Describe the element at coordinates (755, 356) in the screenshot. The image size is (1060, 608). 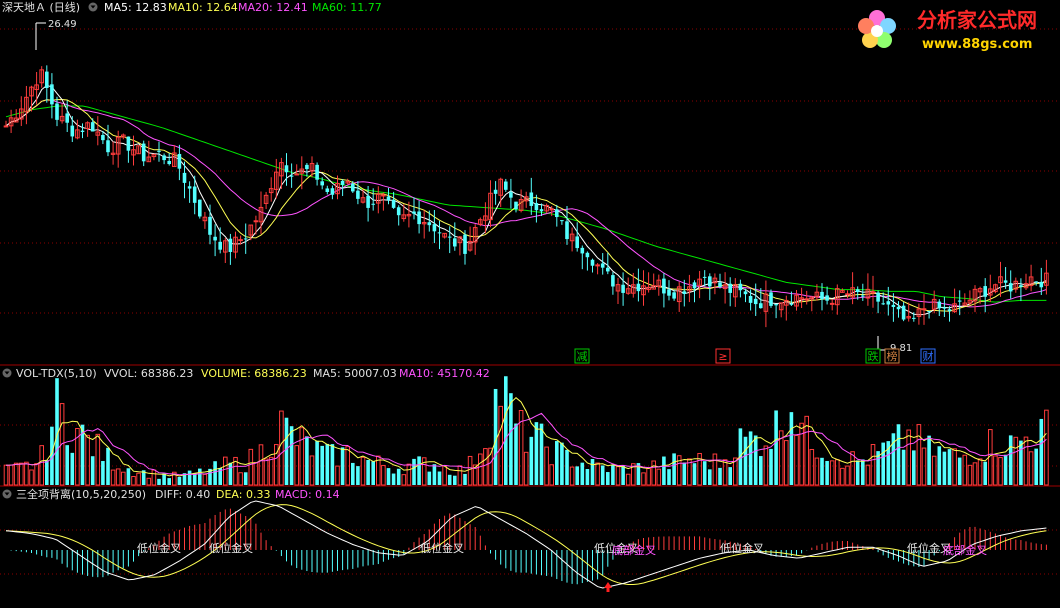
I see `event-tags: 减 ≥ 跌榜 财` at that location.